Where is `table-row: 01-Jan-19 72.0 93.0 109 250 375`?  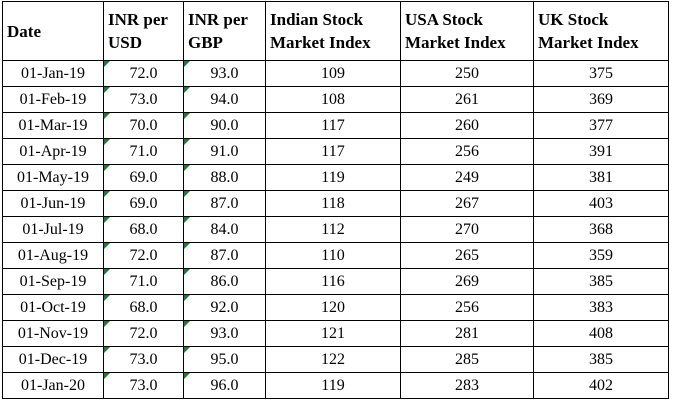
table-row: 01-Jan-19 72.0 93.0 109 250 375 is located at coordinates (335, 73).